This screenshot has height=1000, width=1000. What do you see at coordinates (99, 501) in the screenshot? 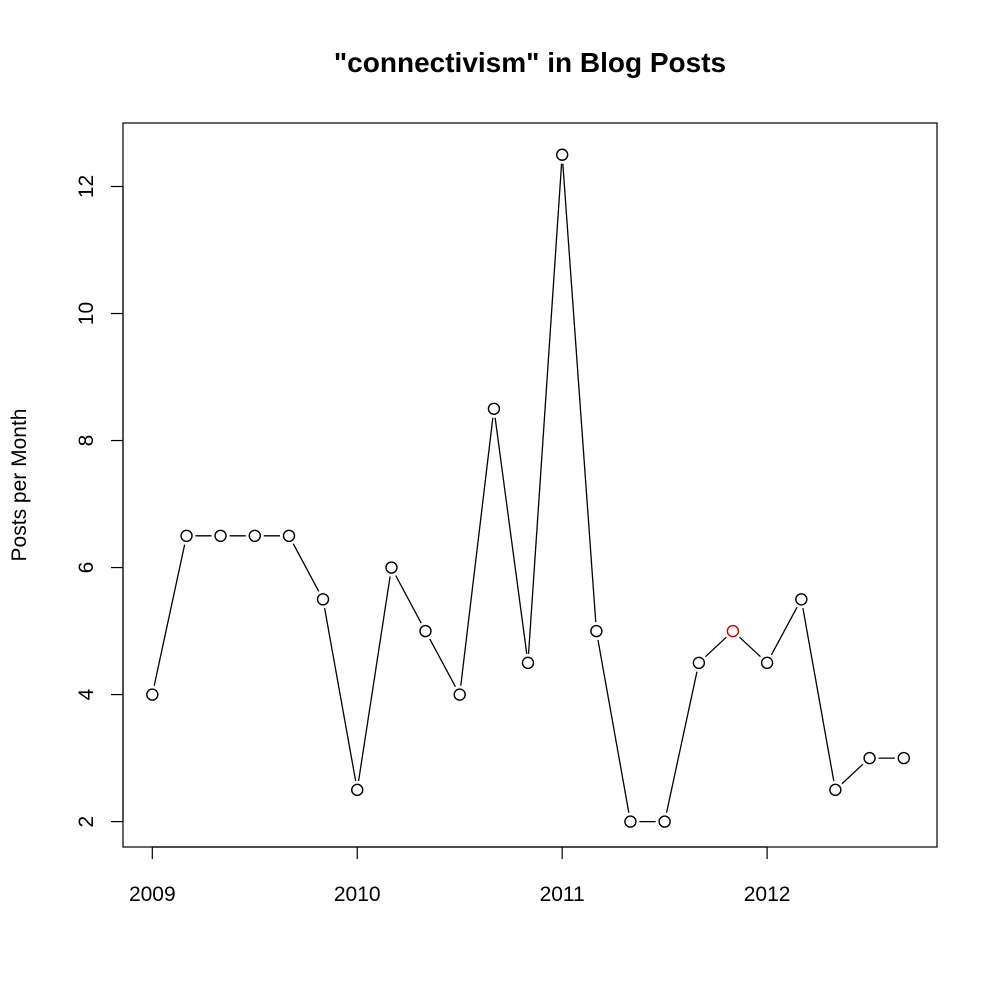
I see `y-axis: 2 4 6 8 10 12` at bounding box center [99, 501].